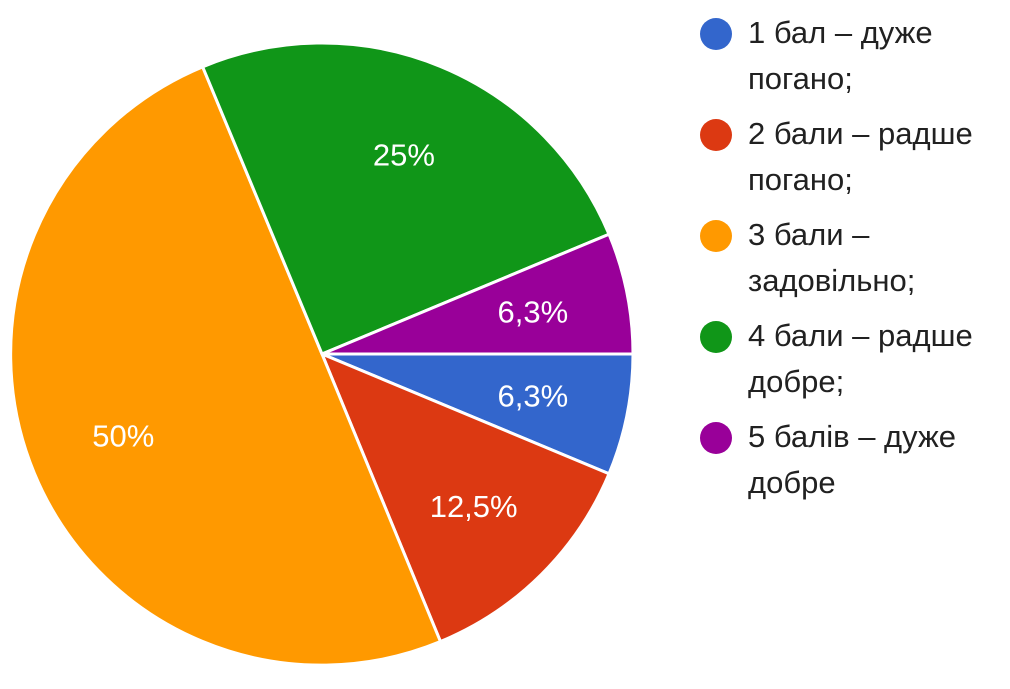 This screenshot has height=689, width=1010. What do you see at coordinates (852, 56) in the screenshot?
I see `legend-item: 1 бал – дуже погано;` at bounding box center [852, 56].